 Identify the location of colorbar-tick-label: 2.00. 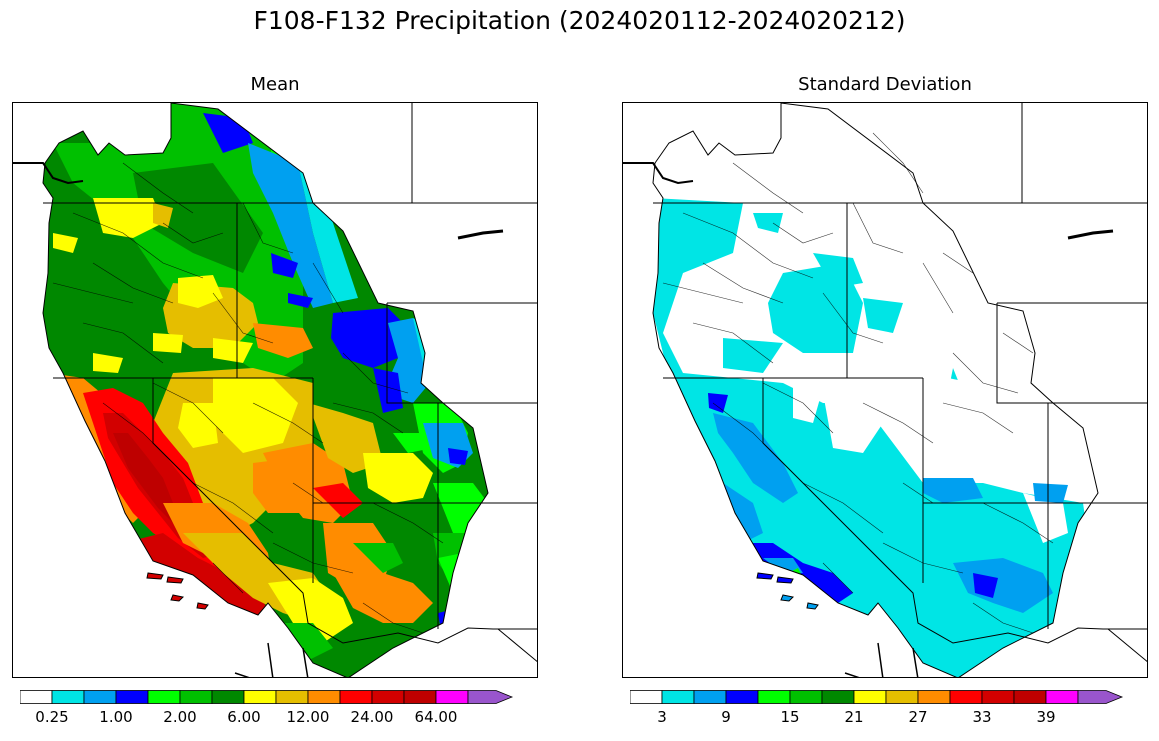
(180, 717).